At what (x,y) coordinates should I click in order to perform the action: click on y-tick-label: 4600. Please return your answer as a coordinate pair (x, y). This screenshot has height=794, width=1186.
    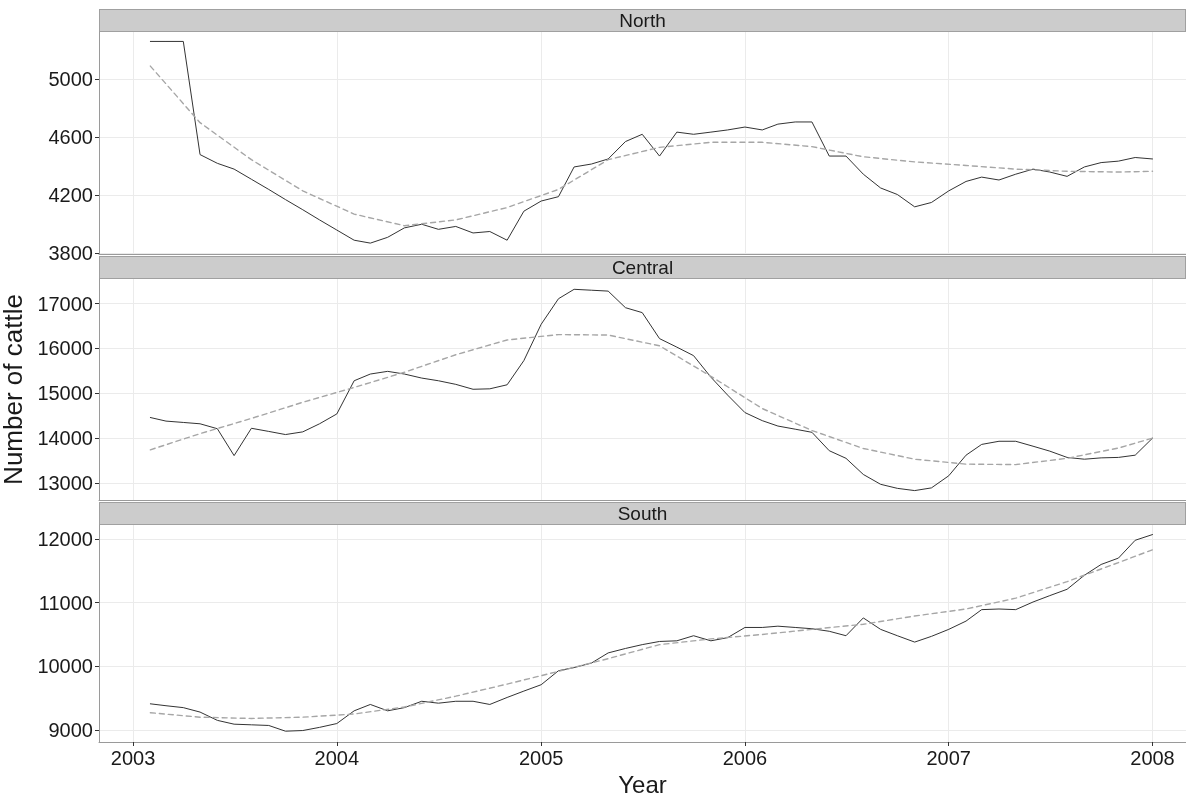
    Looking at the image, I should click on (70, 137).